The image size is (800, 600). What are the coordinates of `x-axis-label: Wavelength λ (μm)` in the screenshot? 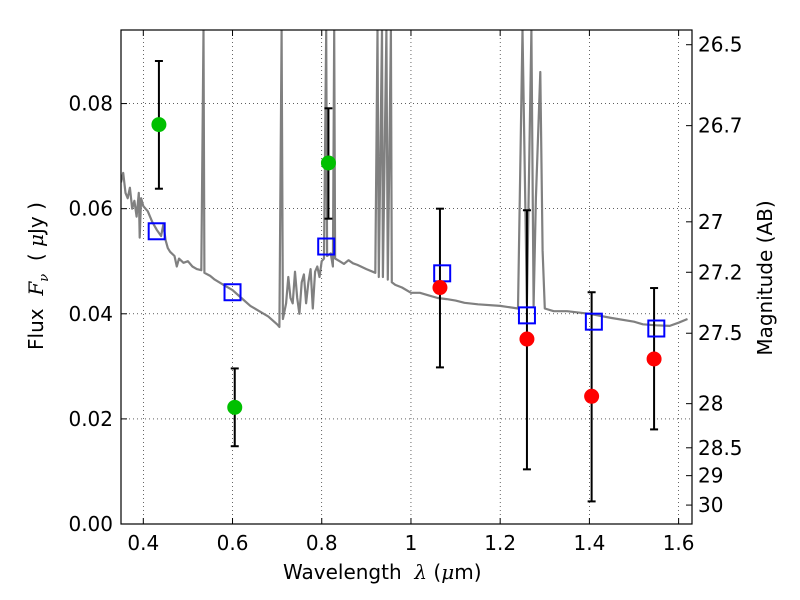 It's located at (382, 572).